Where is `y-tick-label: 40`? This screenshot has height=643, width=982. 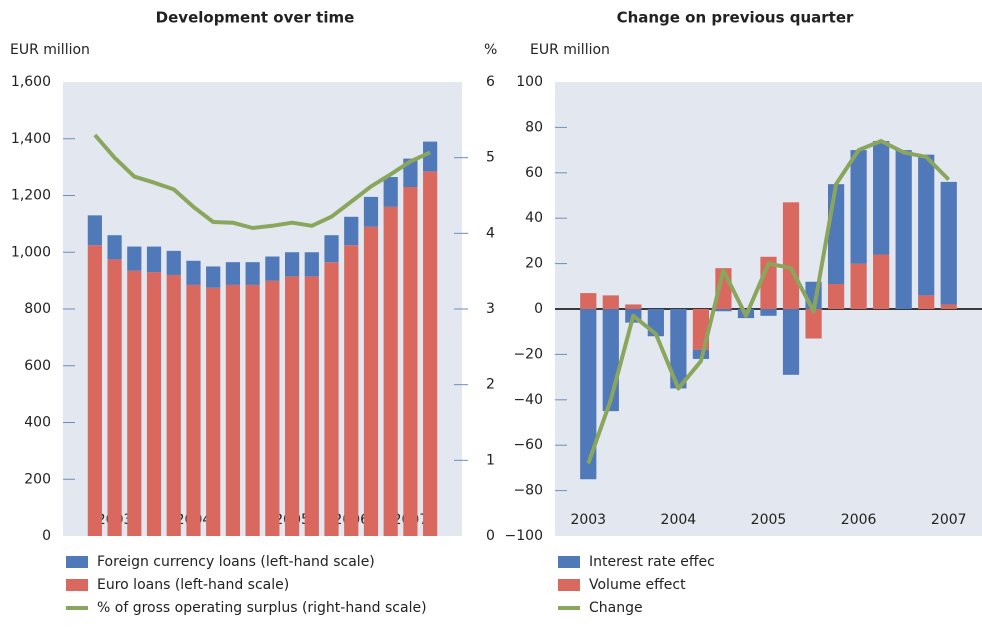
y-tick-label: 40 is located at coordinates (534, 218).